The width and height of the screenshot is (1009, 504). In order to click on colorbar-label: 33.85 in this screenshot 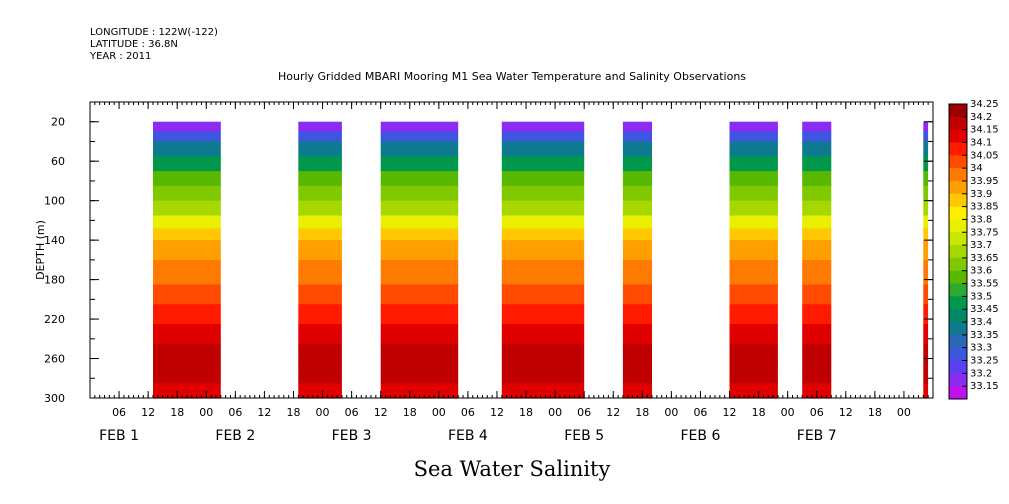, I will do `click(984, 207)`.